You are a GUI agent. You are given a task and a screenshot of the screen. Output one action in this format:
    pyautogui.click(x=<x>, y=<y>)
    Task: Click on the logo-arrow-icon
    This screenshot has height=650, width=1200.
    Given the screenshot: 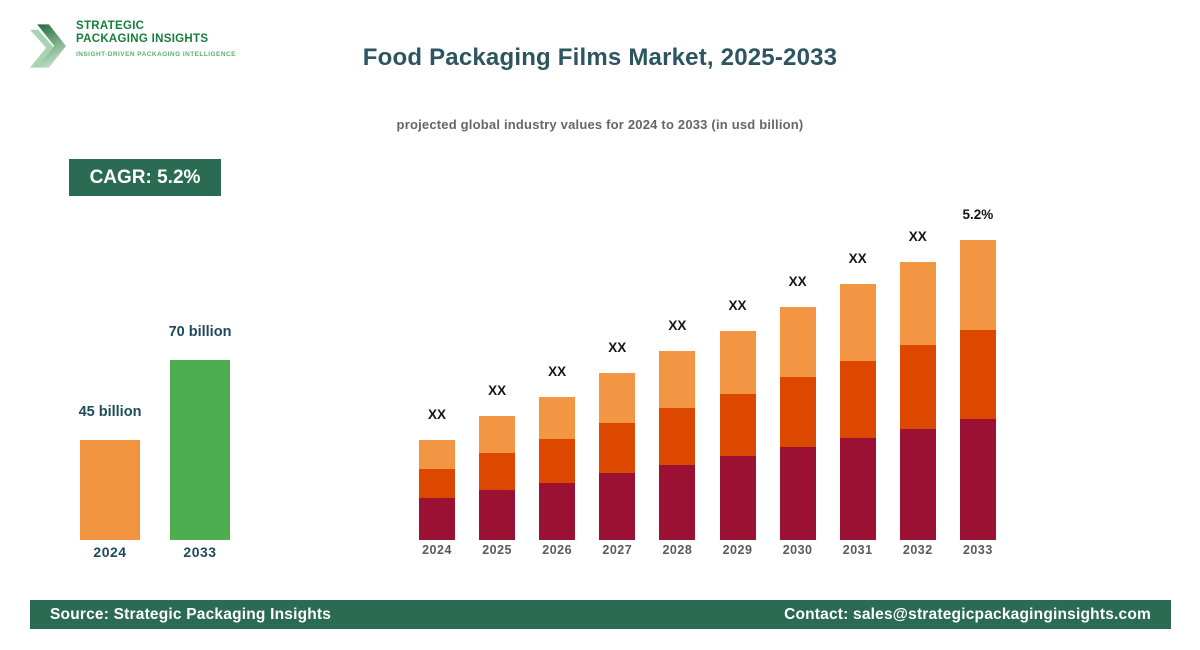 What is the action you would take?
    pyautogui.click(x=48, y=46)
    